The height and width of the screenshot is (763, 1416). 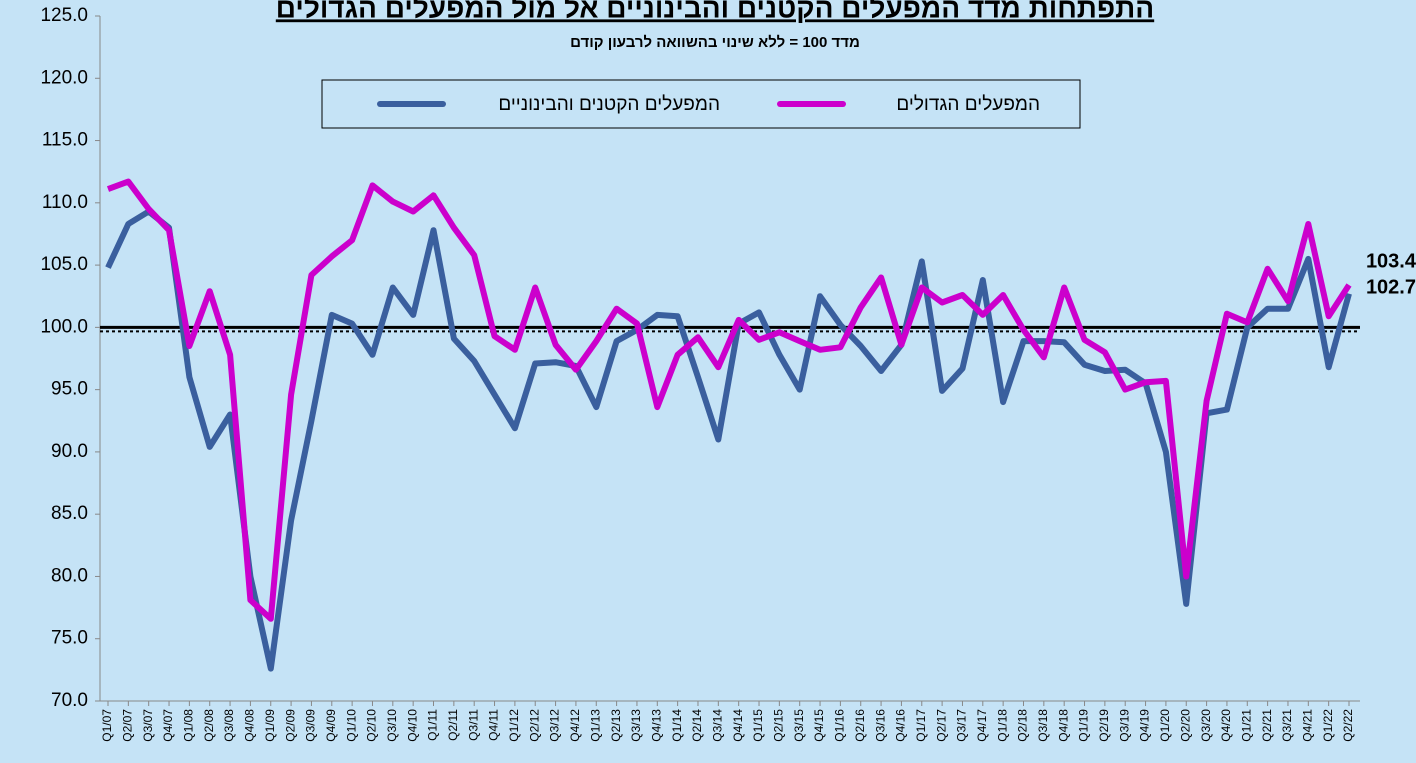 What do you see at coordinates (1165, 725) in the screenshot?
I see `x-tick-label: Q1/20` at bounding box center [1165, 725].